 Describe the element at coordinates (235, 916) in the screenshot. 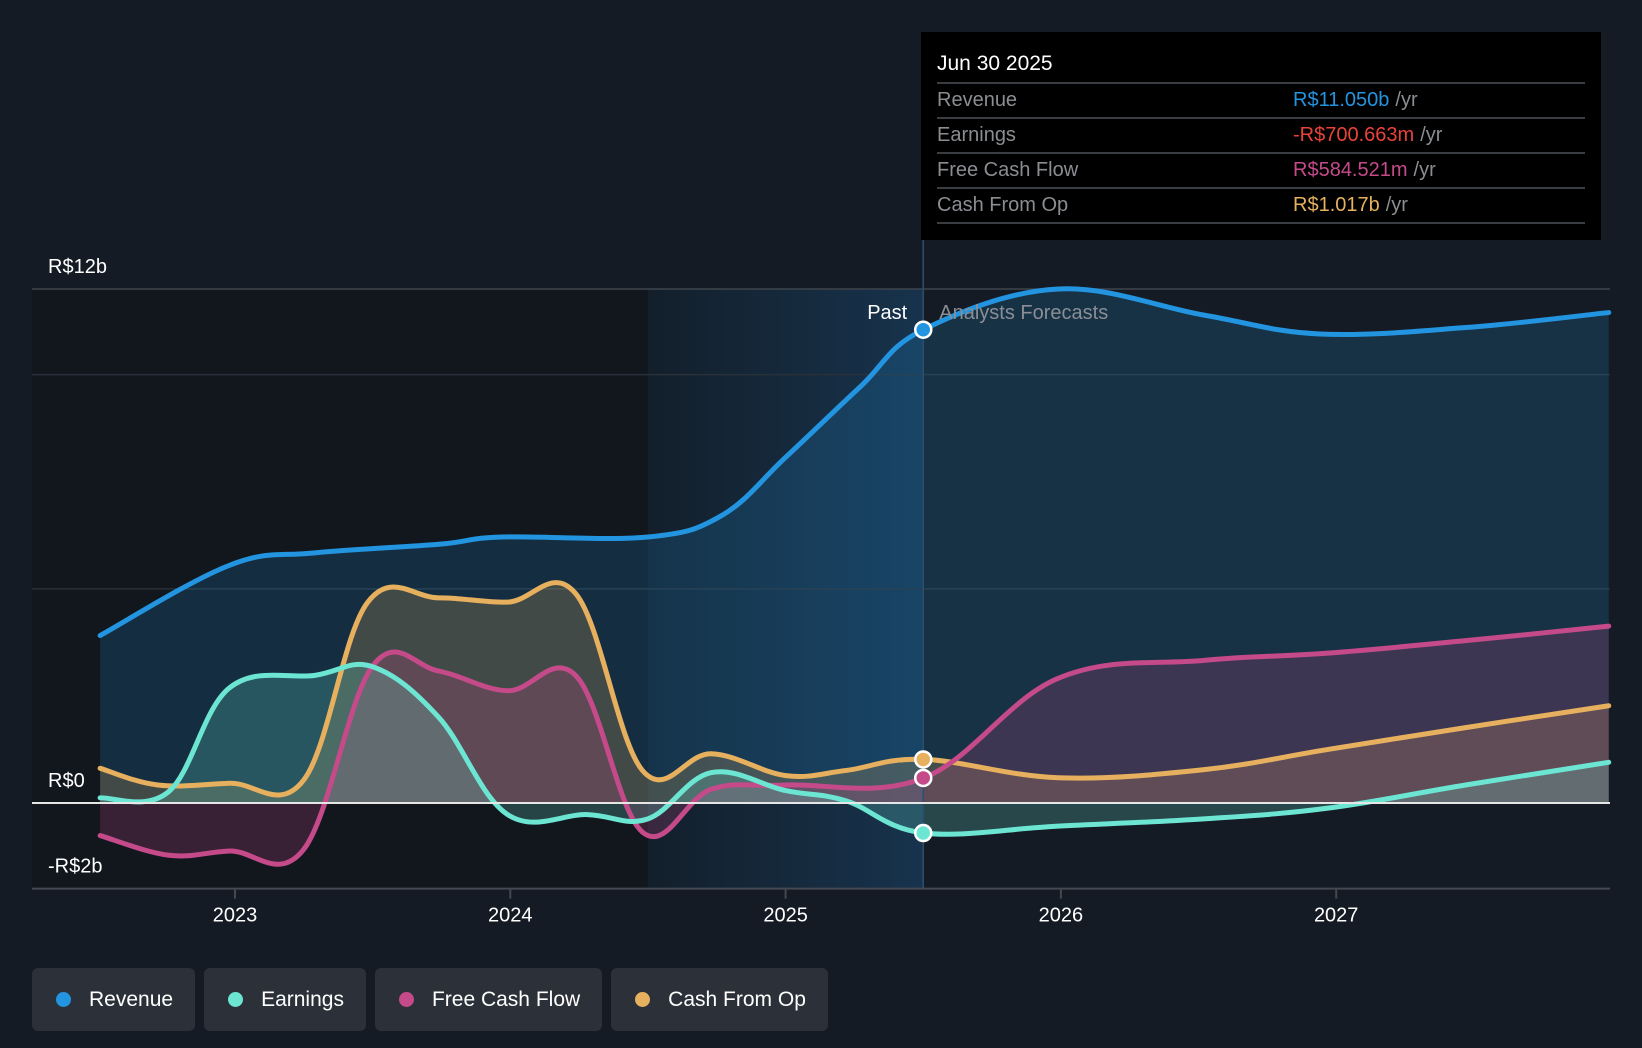

I see `x-tick-label: 2023` at that location.